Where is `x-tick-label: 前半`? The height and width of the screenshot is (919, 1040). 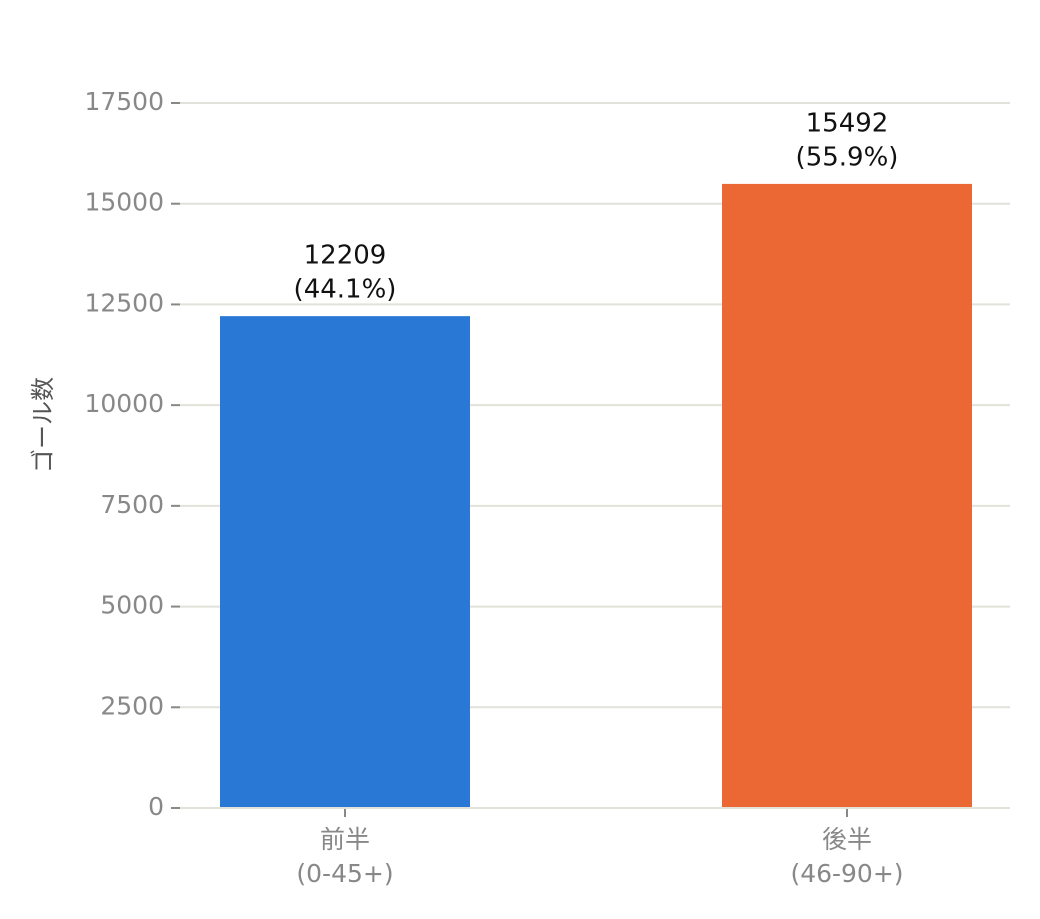
x-tick-label: 前半 is located at coordinates (345, 839).